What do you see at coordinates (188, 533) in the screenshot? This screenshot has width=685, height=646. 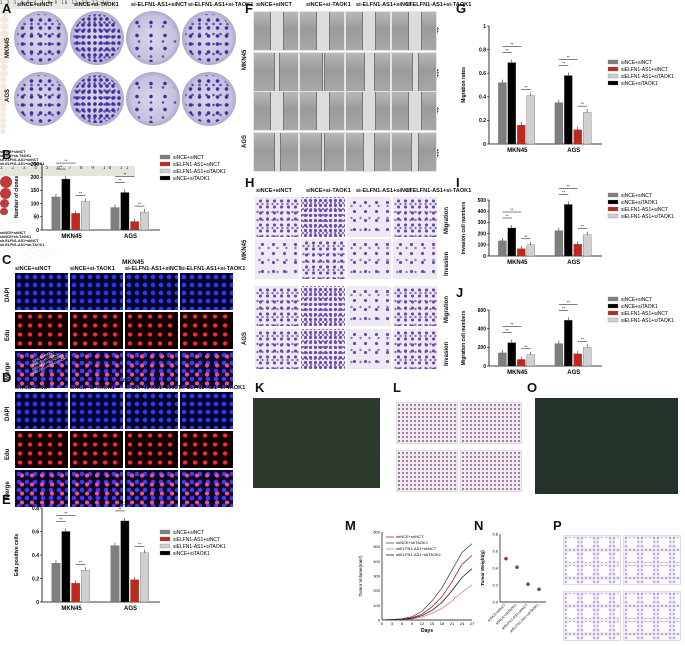 I see `legend-label: siNCE+siNCT` at bounding box center [188, 533].